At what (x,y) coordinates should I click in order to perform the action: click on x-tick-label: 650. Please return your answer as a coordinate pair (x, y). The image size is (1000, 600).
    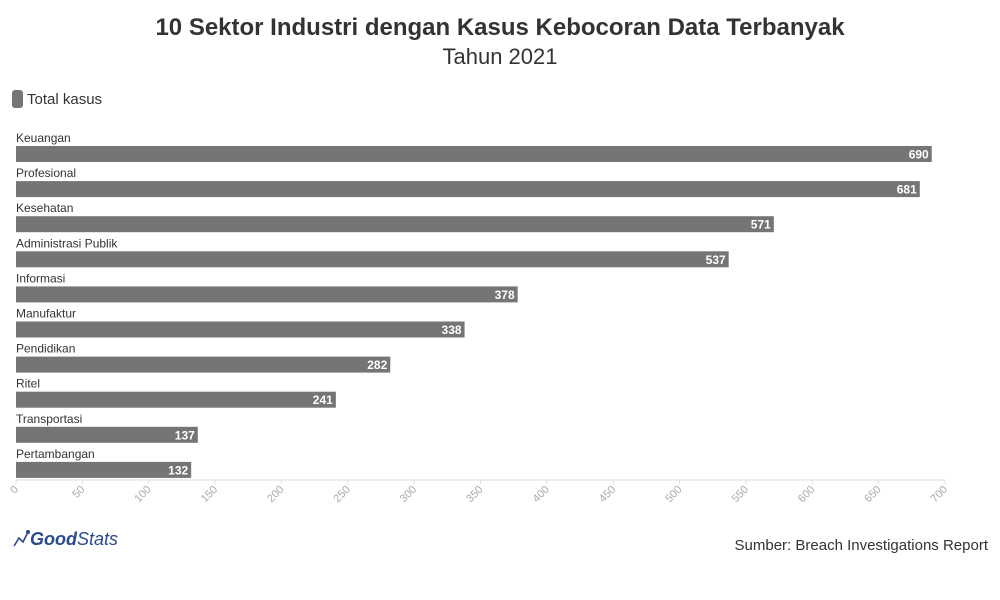
    Looking at the image, I should click on (872, 494).